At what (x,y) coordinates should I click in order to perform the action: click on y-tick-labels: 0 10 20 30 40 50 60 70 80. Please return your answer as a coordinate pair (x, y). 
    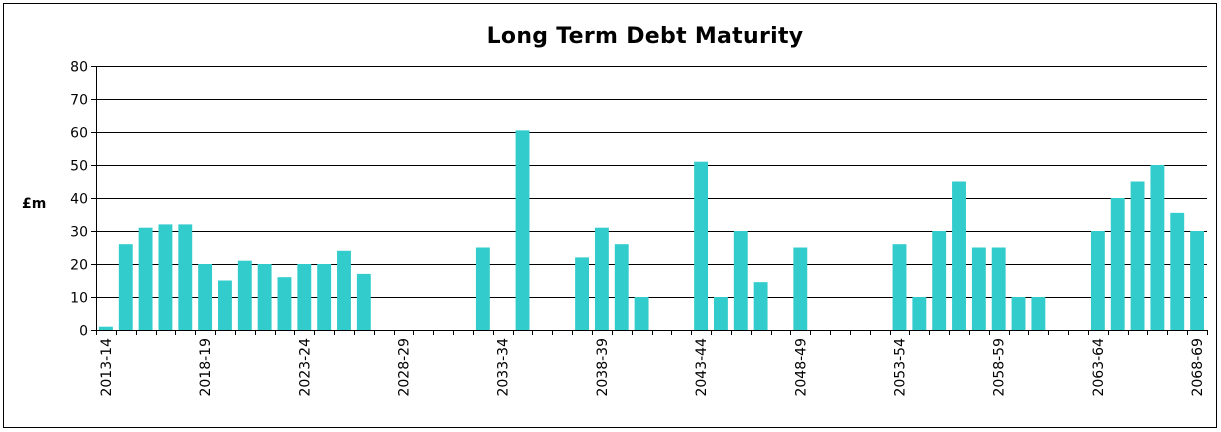
    Looking at the image, I should click on (79, 200).